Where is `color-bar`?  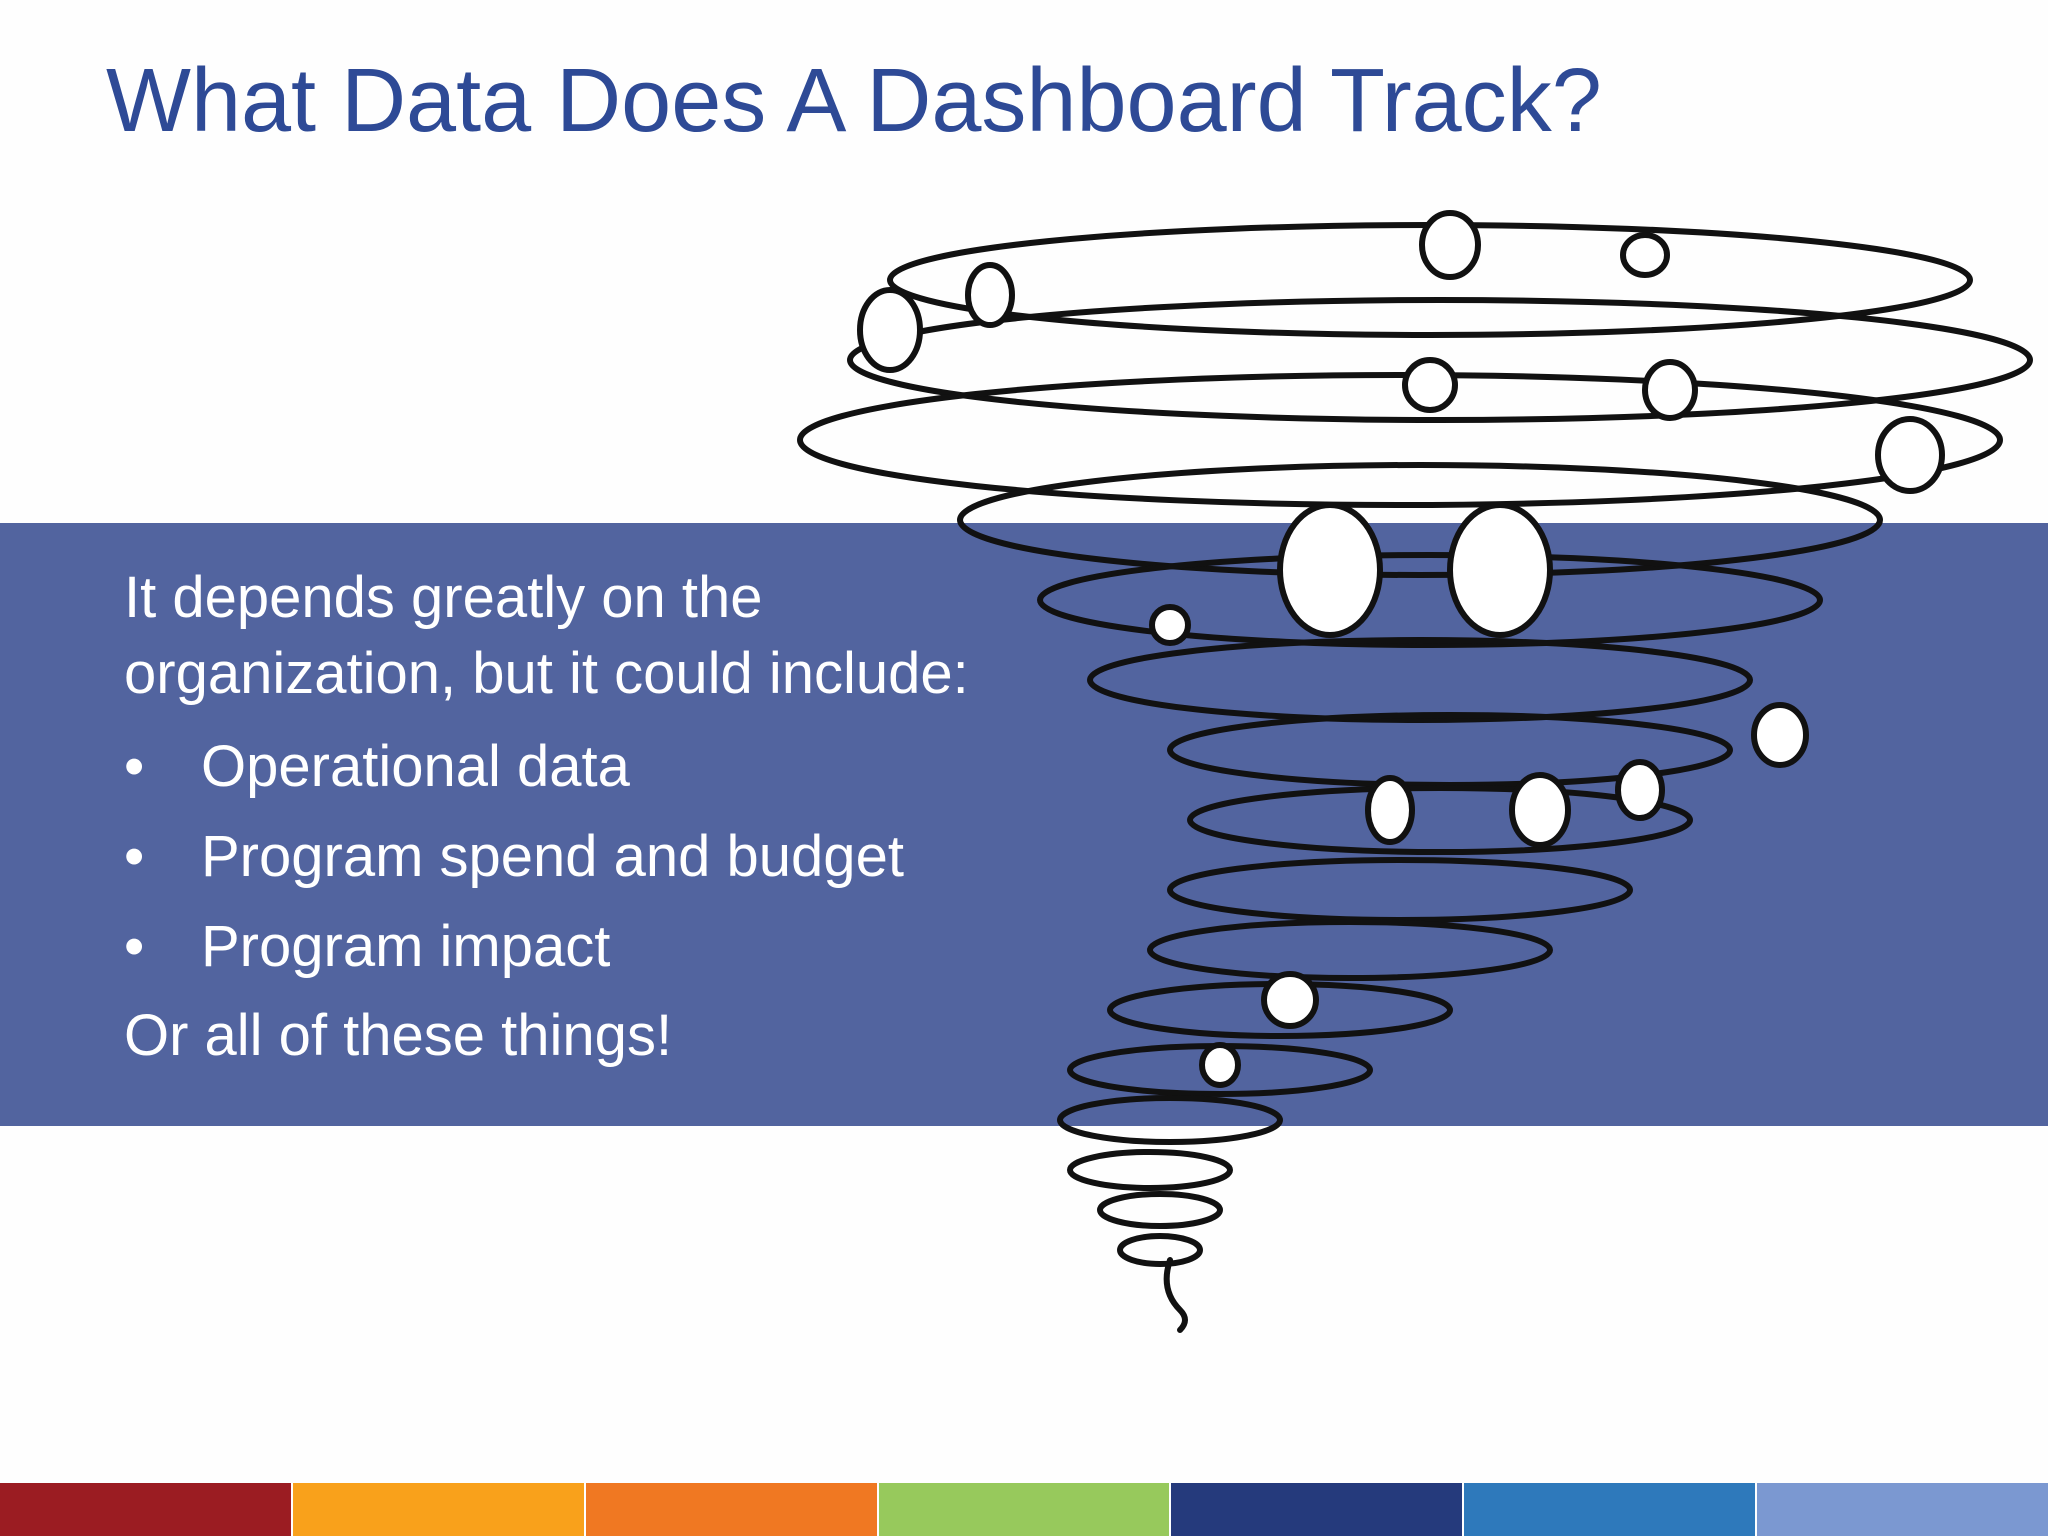 color-bar is located at coordinates (1024, 1509).